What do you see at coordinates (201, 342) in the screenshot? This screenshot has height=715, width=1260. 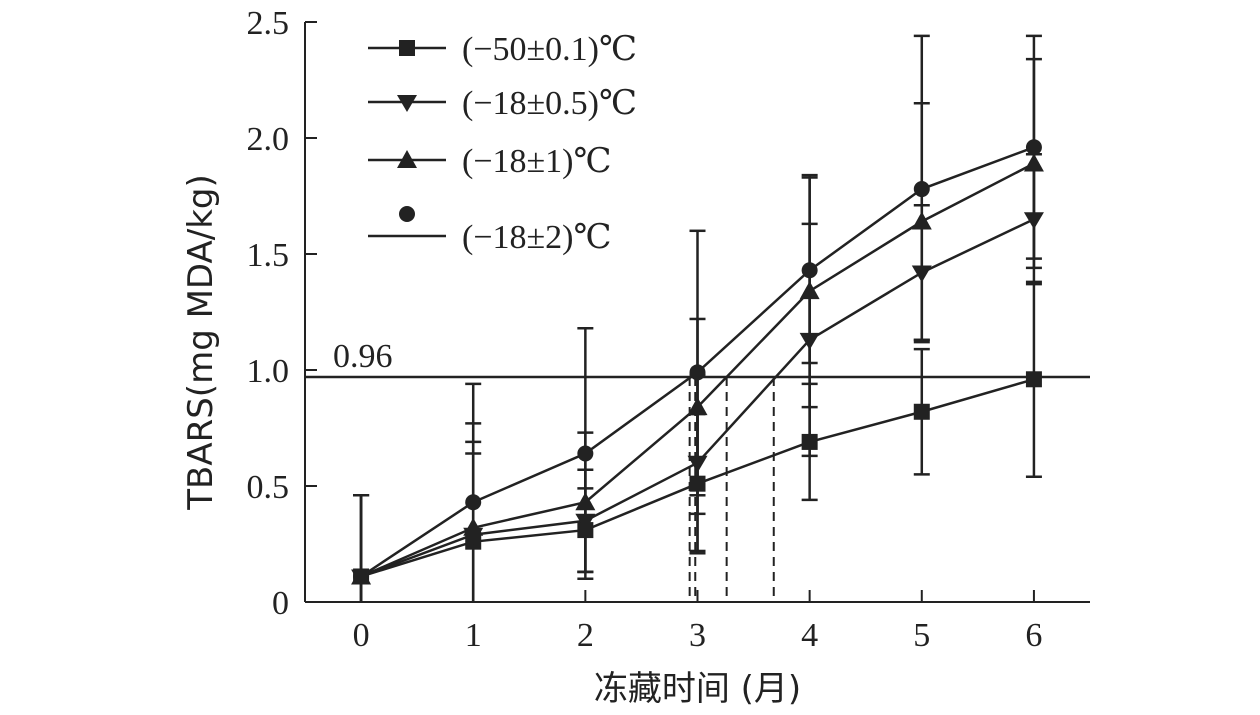 I see `y-axis-title: TBARS(mg MDA/kg)` at bounding box center [201, 342].